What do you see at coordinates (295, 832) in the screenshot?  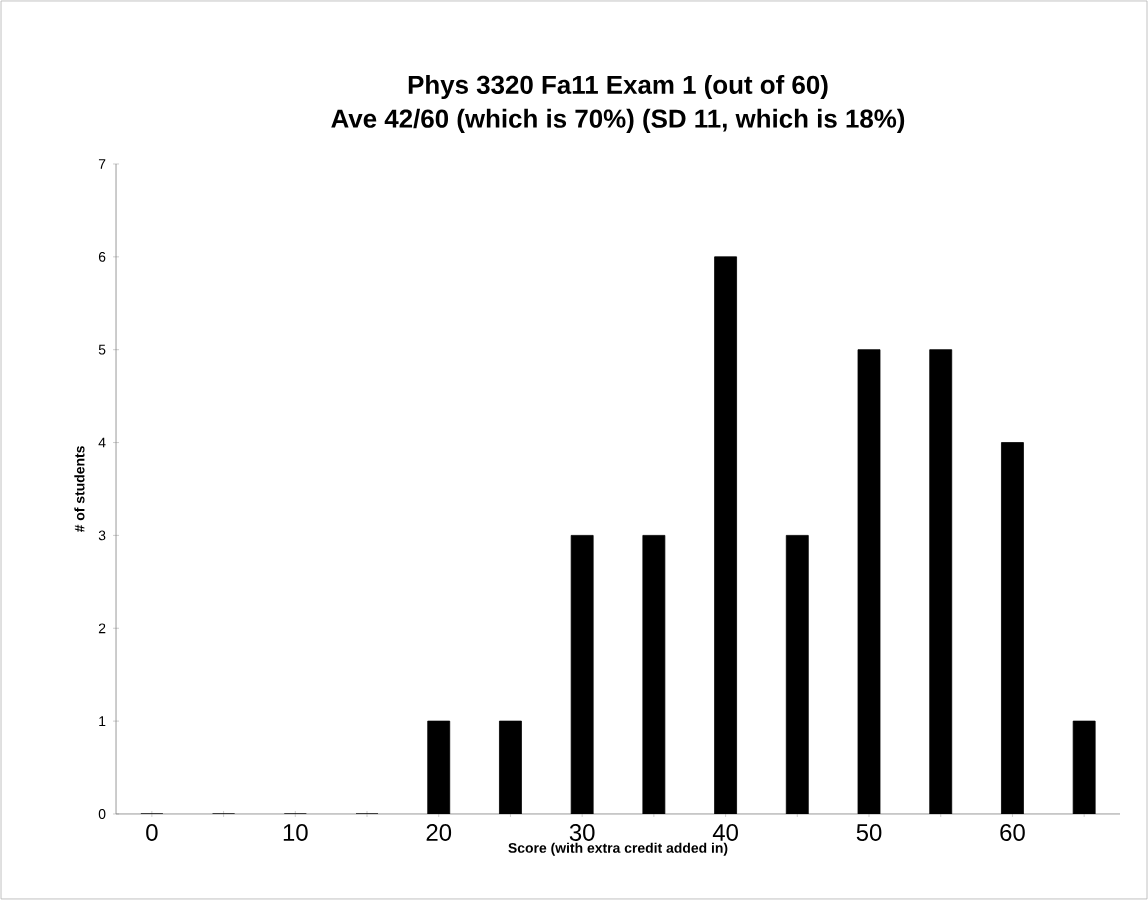 I see `x-tick-label: 10` at bounding box center [295, 832].